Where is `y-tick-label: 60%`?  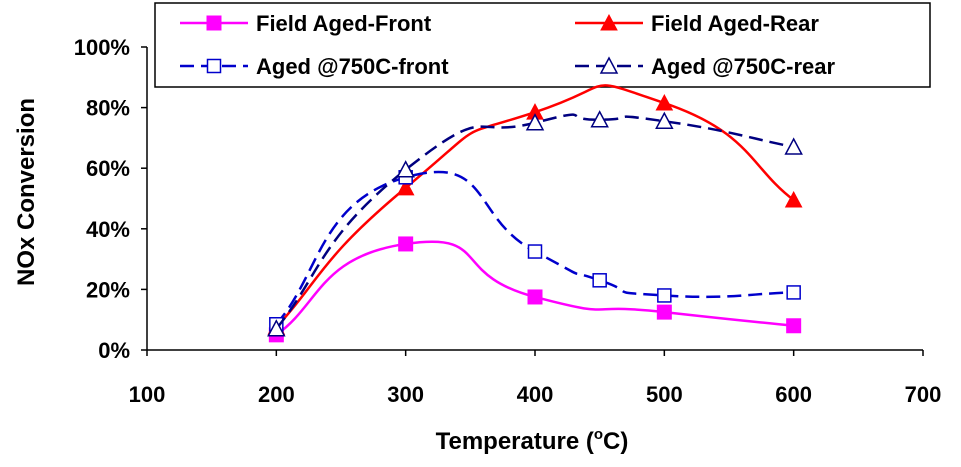
y-tick-label: 60% is located at coordinates (108, 168).